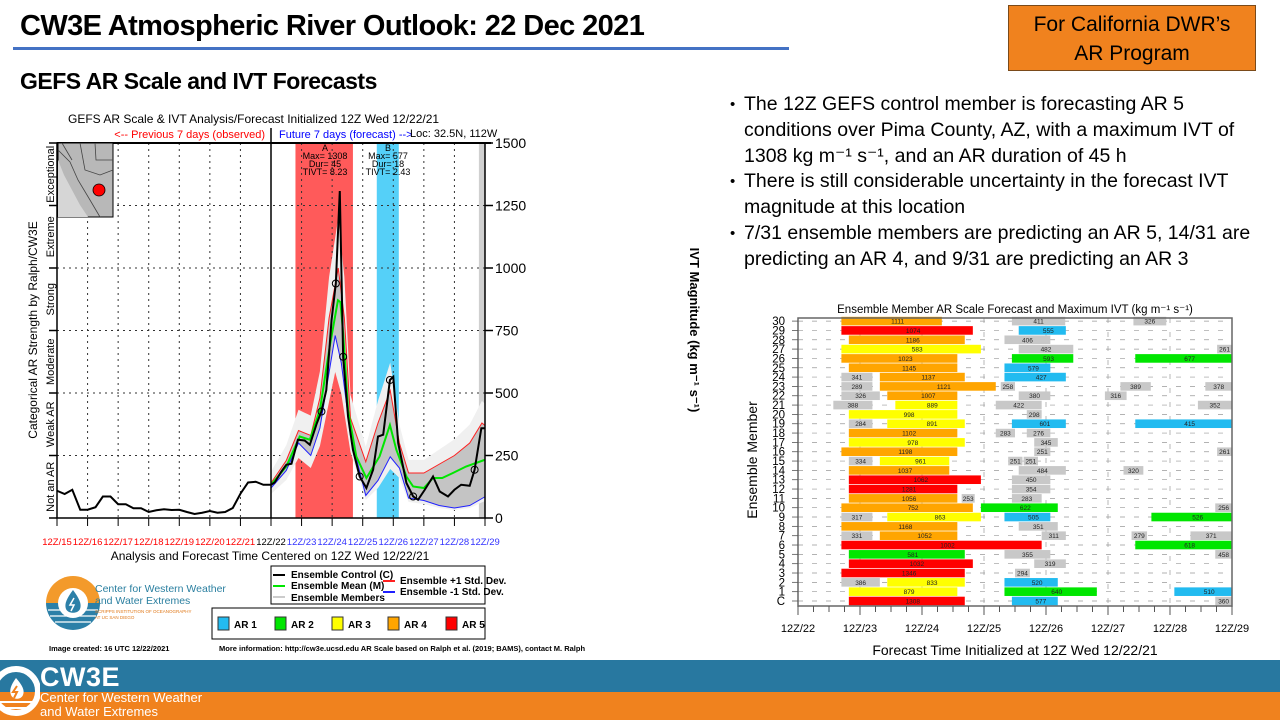  I want to click on max-ivt-label: 351, so click(1038, 527).